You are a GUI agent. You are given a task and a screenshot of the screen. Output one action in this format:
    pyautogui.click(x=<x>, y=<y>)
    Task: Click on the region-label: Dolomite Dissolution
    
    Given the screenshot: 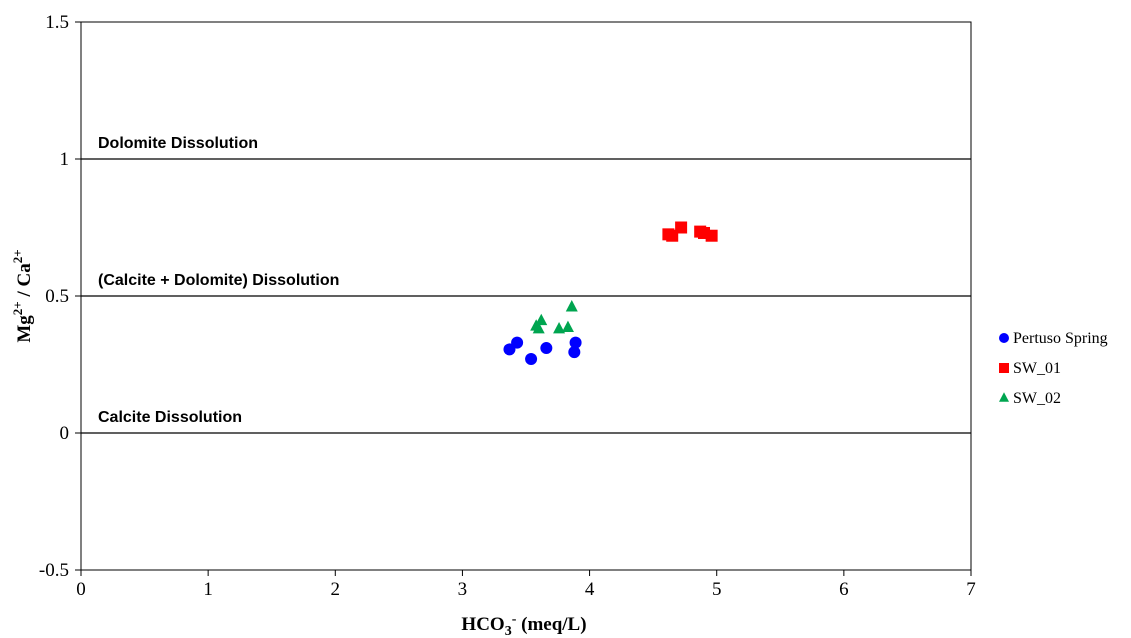 What is the action you would take?
    pyautogui.click(x=178, y=143)
    